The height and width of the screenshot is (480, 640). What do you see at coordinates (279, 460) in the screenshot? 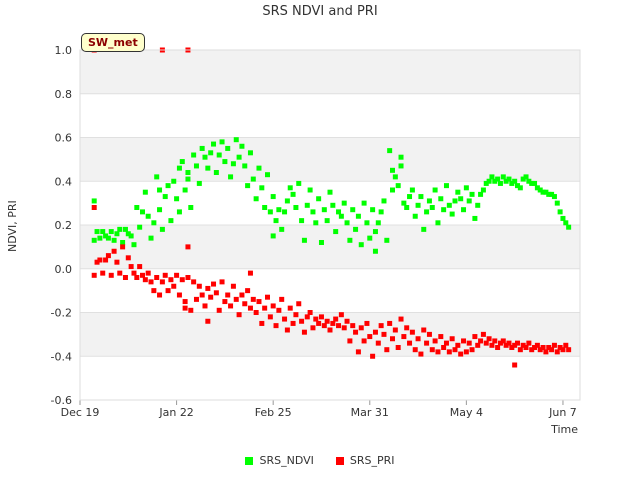
I see `legend-item-ndvi: SRS_NDVI` at bounding box center [279, 460].